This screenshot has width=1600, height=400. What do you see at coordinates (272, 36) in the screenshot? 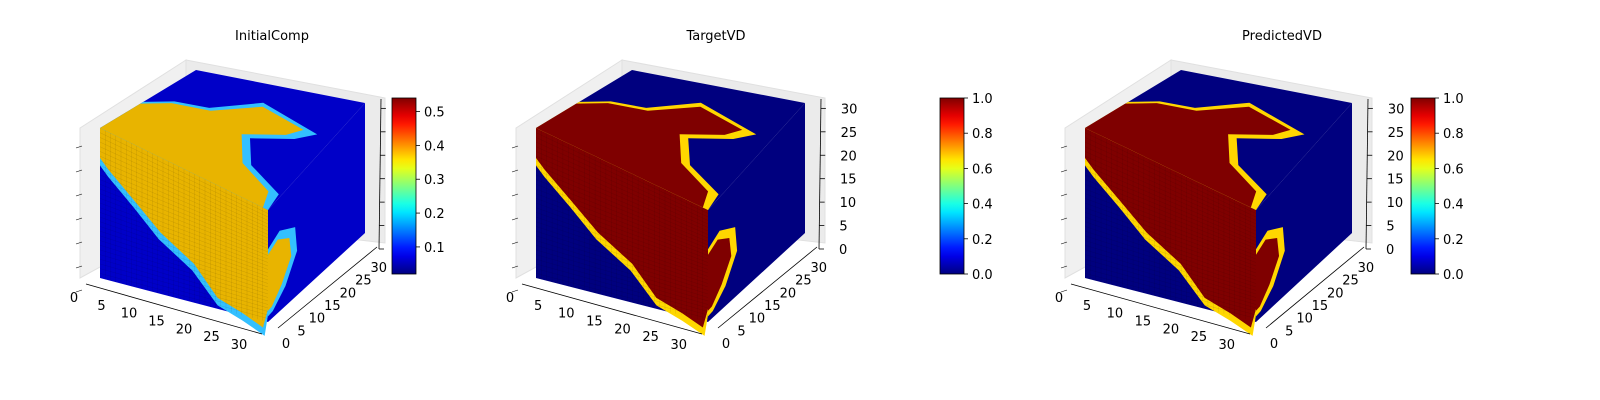
I see `chart-title: InitialComp` at bounding box center [272, 36].